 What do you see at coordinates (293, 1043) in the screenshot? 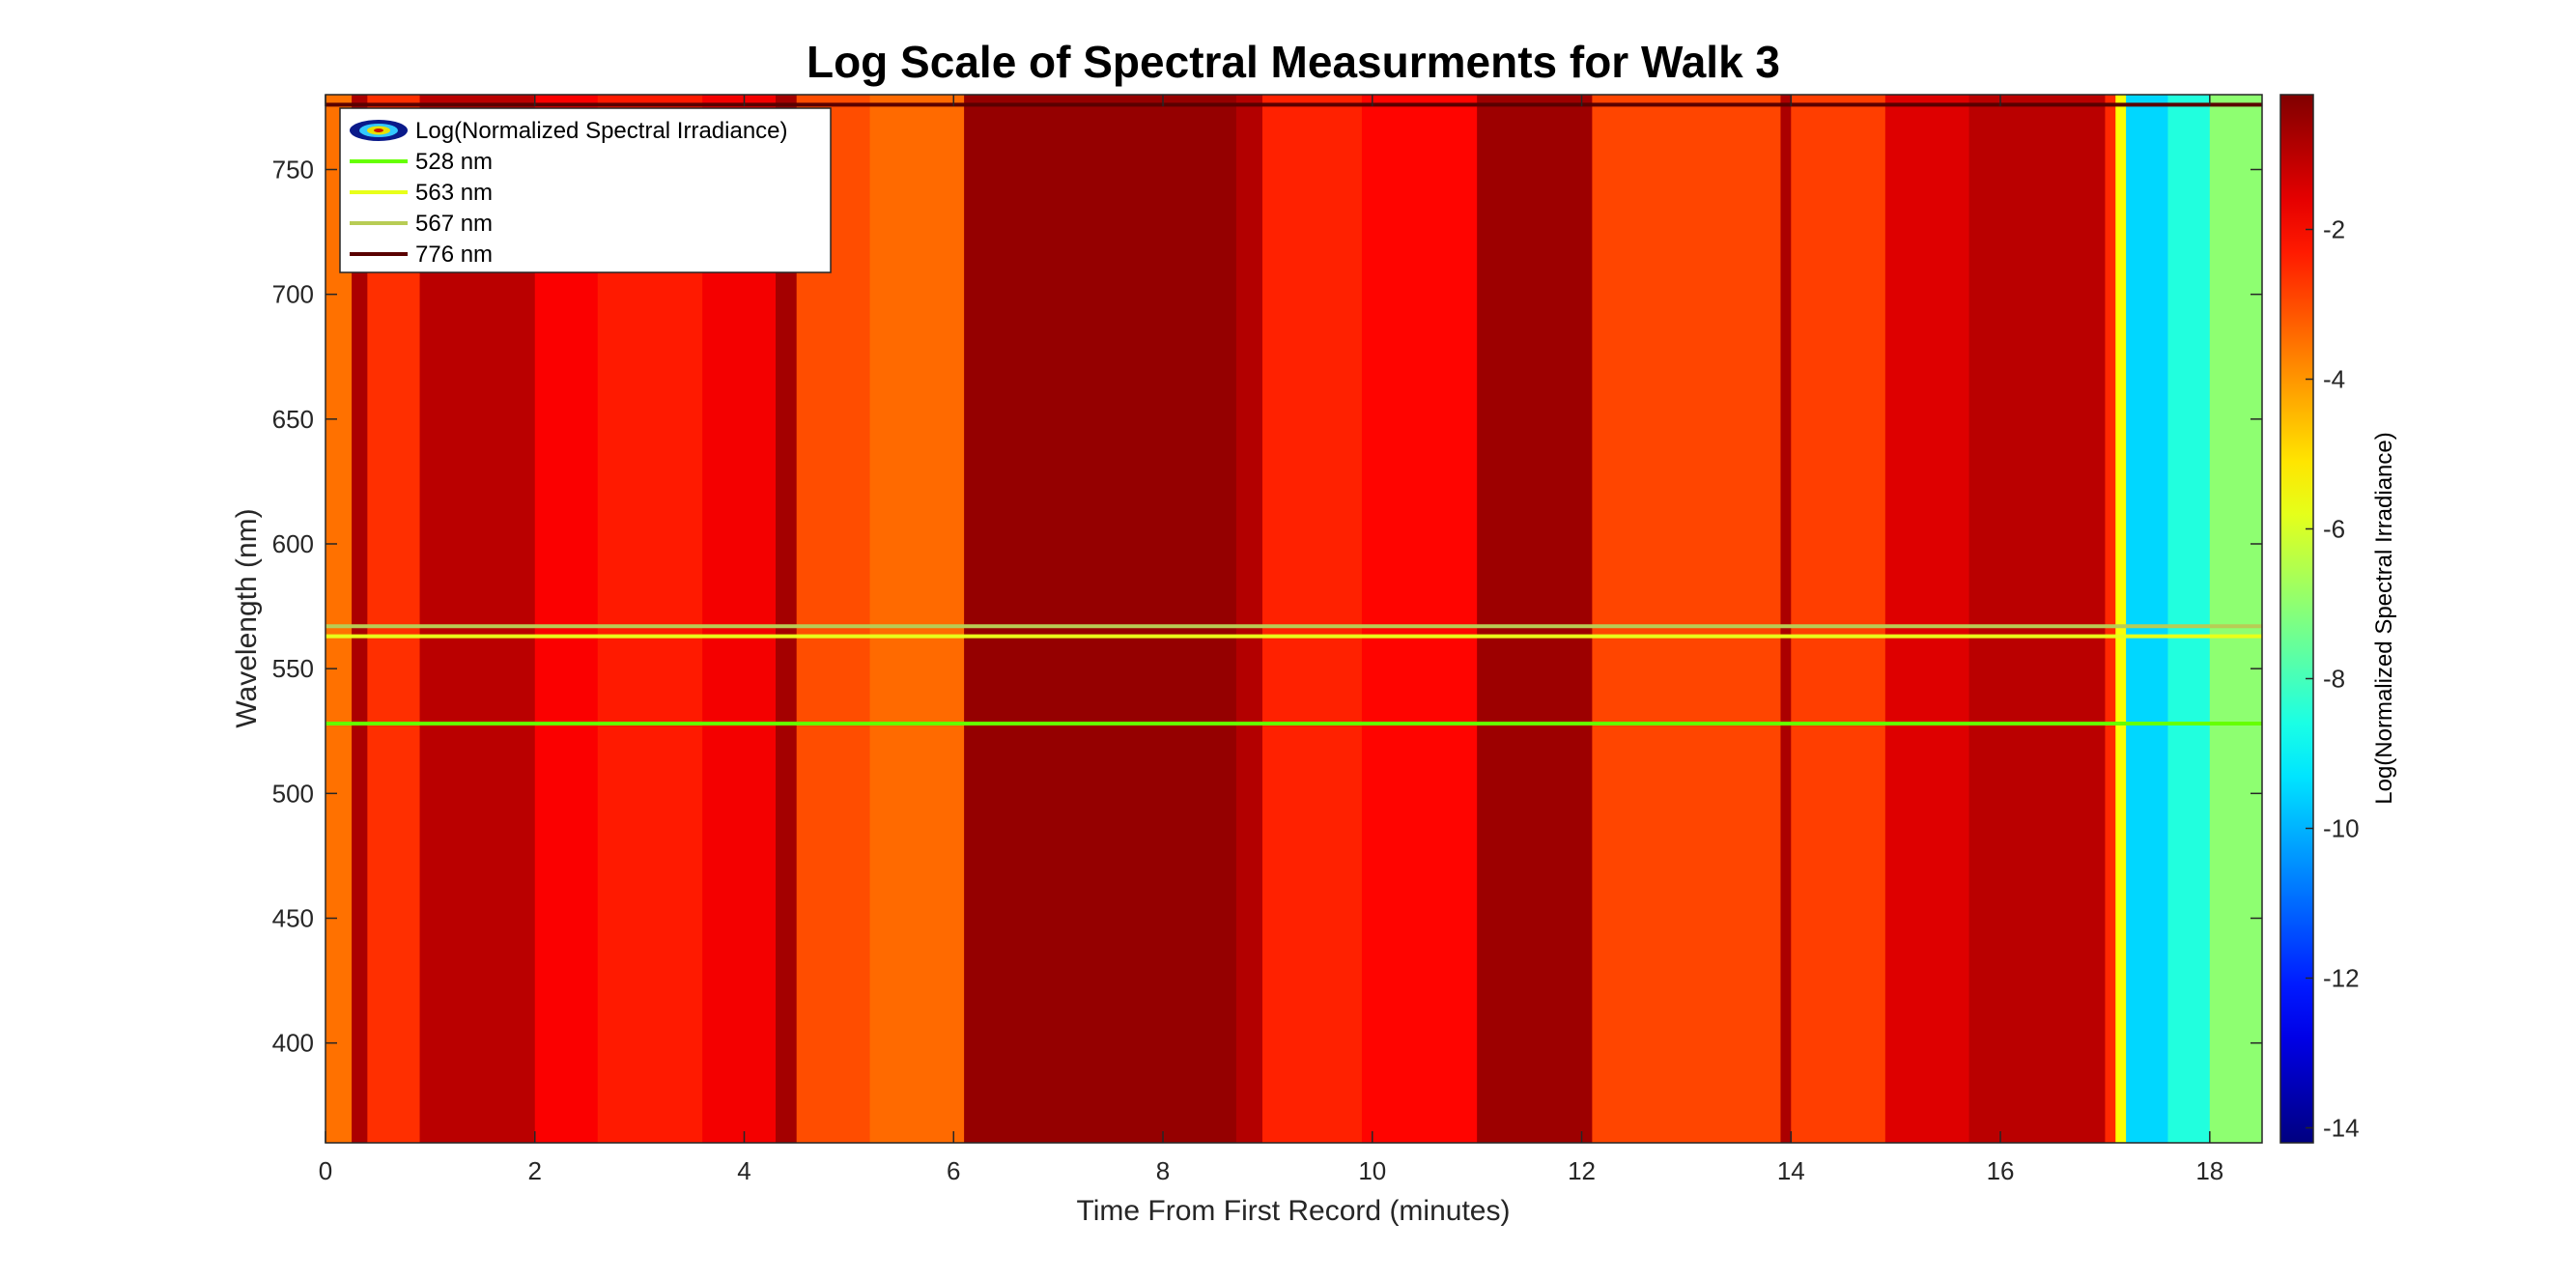
I see `y-tick-label: 400` at bounding box center [293, 1043].